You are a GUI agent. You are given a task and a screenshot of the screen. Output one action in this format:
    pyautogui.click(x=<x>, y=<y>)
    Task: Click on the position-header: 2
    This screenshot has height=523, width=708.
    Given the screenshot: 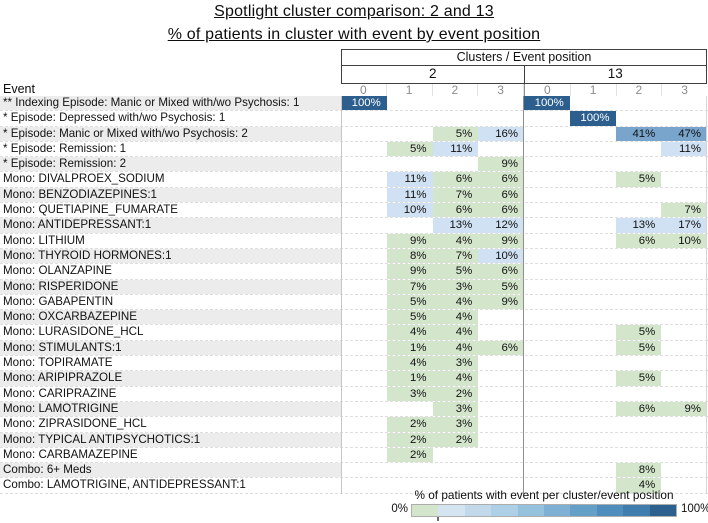 What is the action you would take?
    pyautogui.click(x=456, y=90)
    